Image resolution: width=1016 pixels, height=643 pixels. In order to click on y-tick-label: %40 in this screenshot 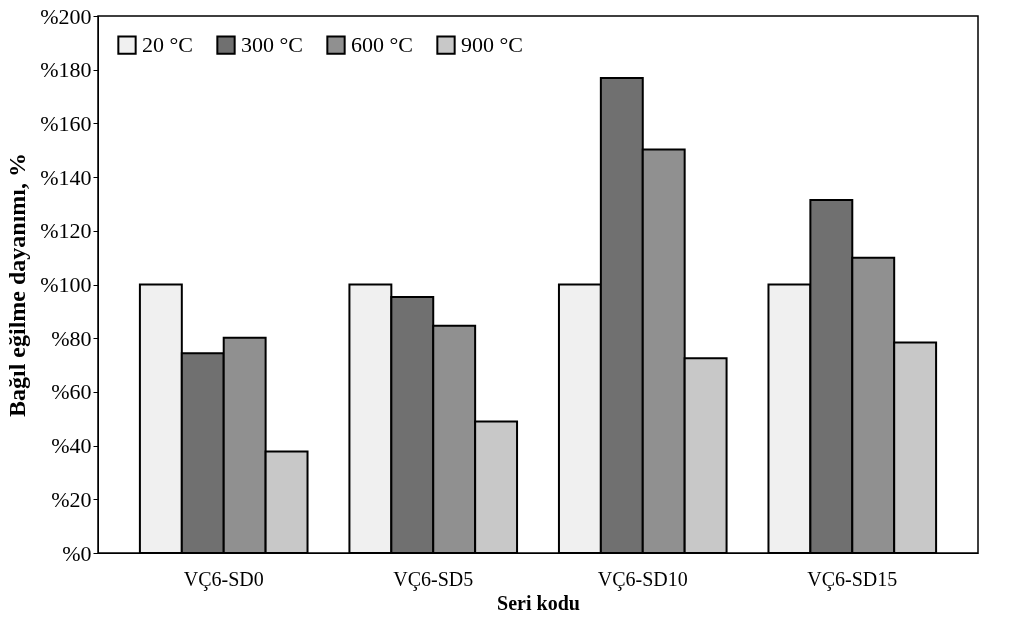, I will do `click(71, 446)`.